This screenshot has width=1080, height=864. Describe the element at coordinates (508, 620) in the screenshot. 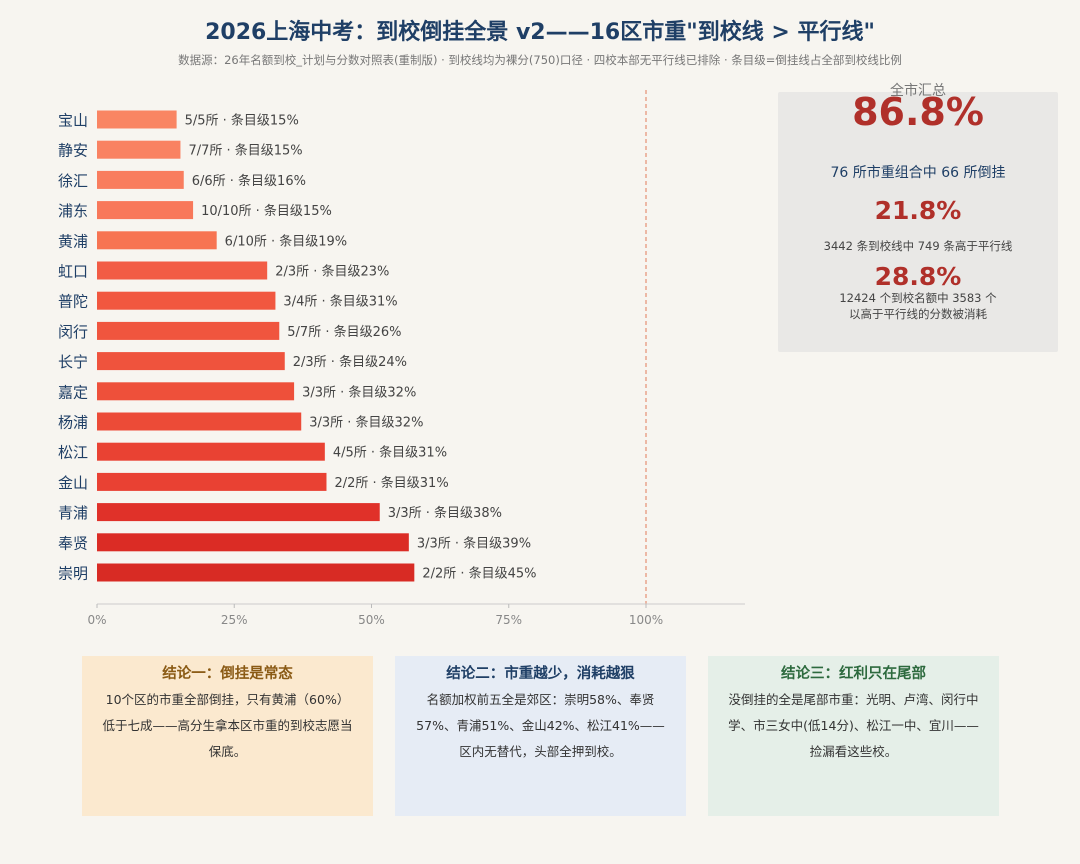

I see `x-tick-label: 75%` at that location.